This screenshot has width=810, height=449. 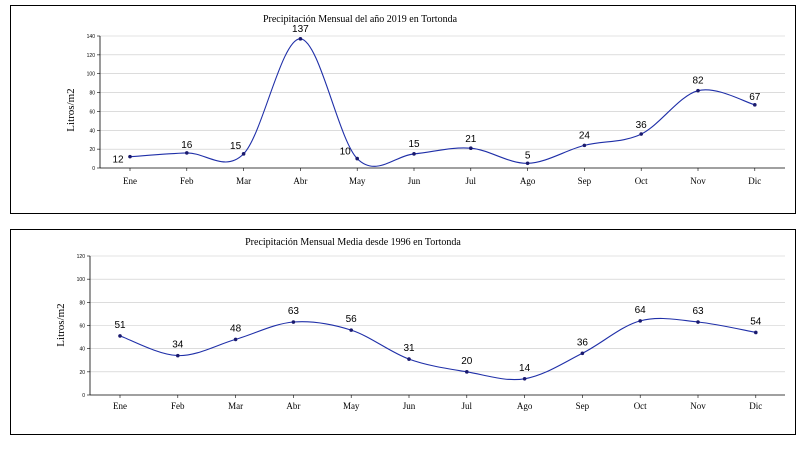 What do you see at coordinates (437, 349) in the screenshot?
I see `series-line` at bounding box center [437, 349].